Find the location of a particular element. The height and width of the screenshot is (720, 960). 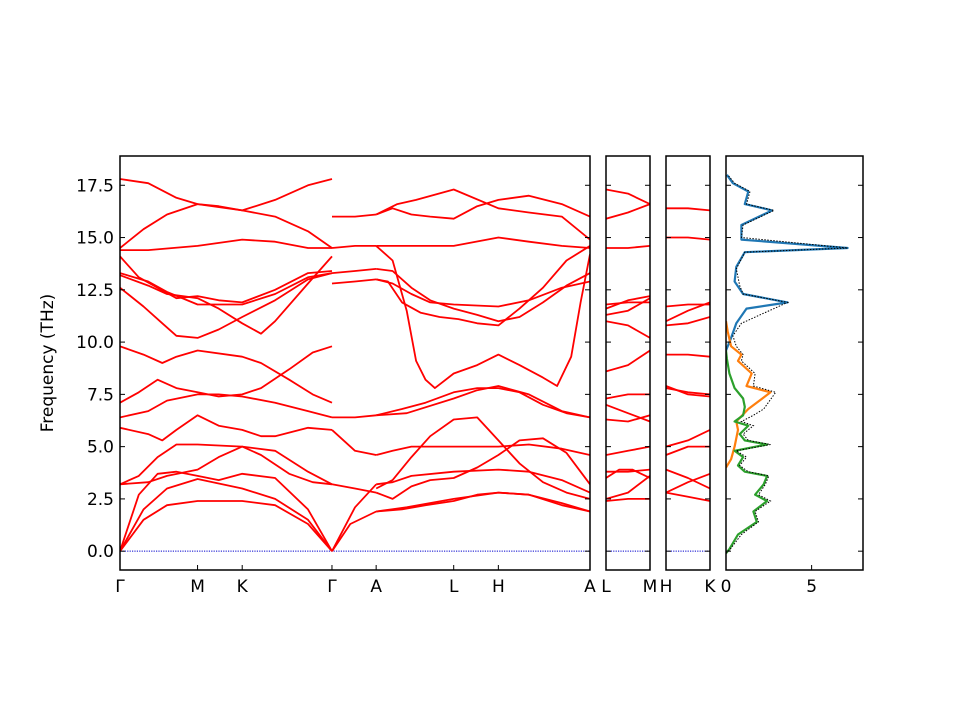

dos-panel is located at coordinates (787, 364).